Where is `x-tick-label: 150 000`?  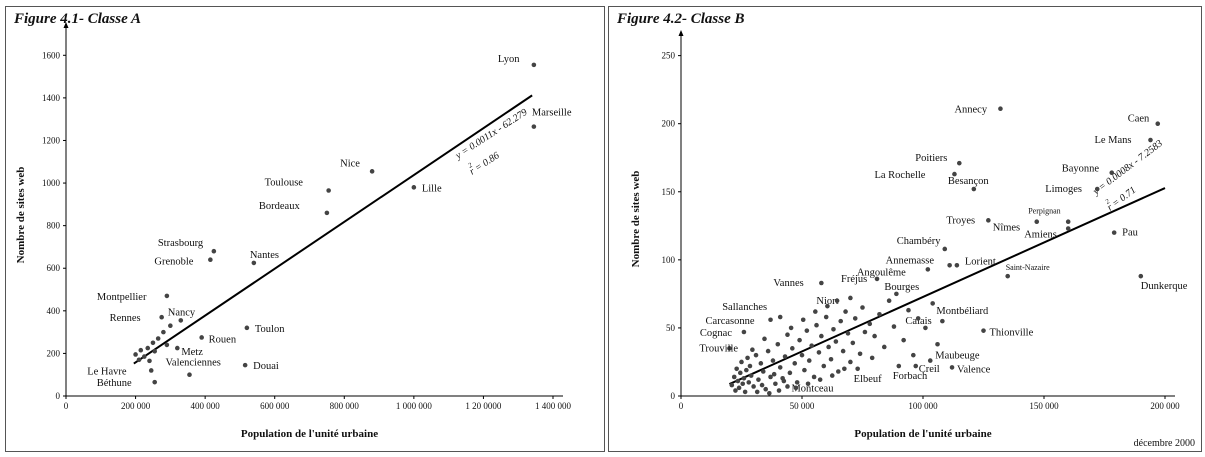 x-tick-label: 150 000 is located at coordinates (1044, 406).